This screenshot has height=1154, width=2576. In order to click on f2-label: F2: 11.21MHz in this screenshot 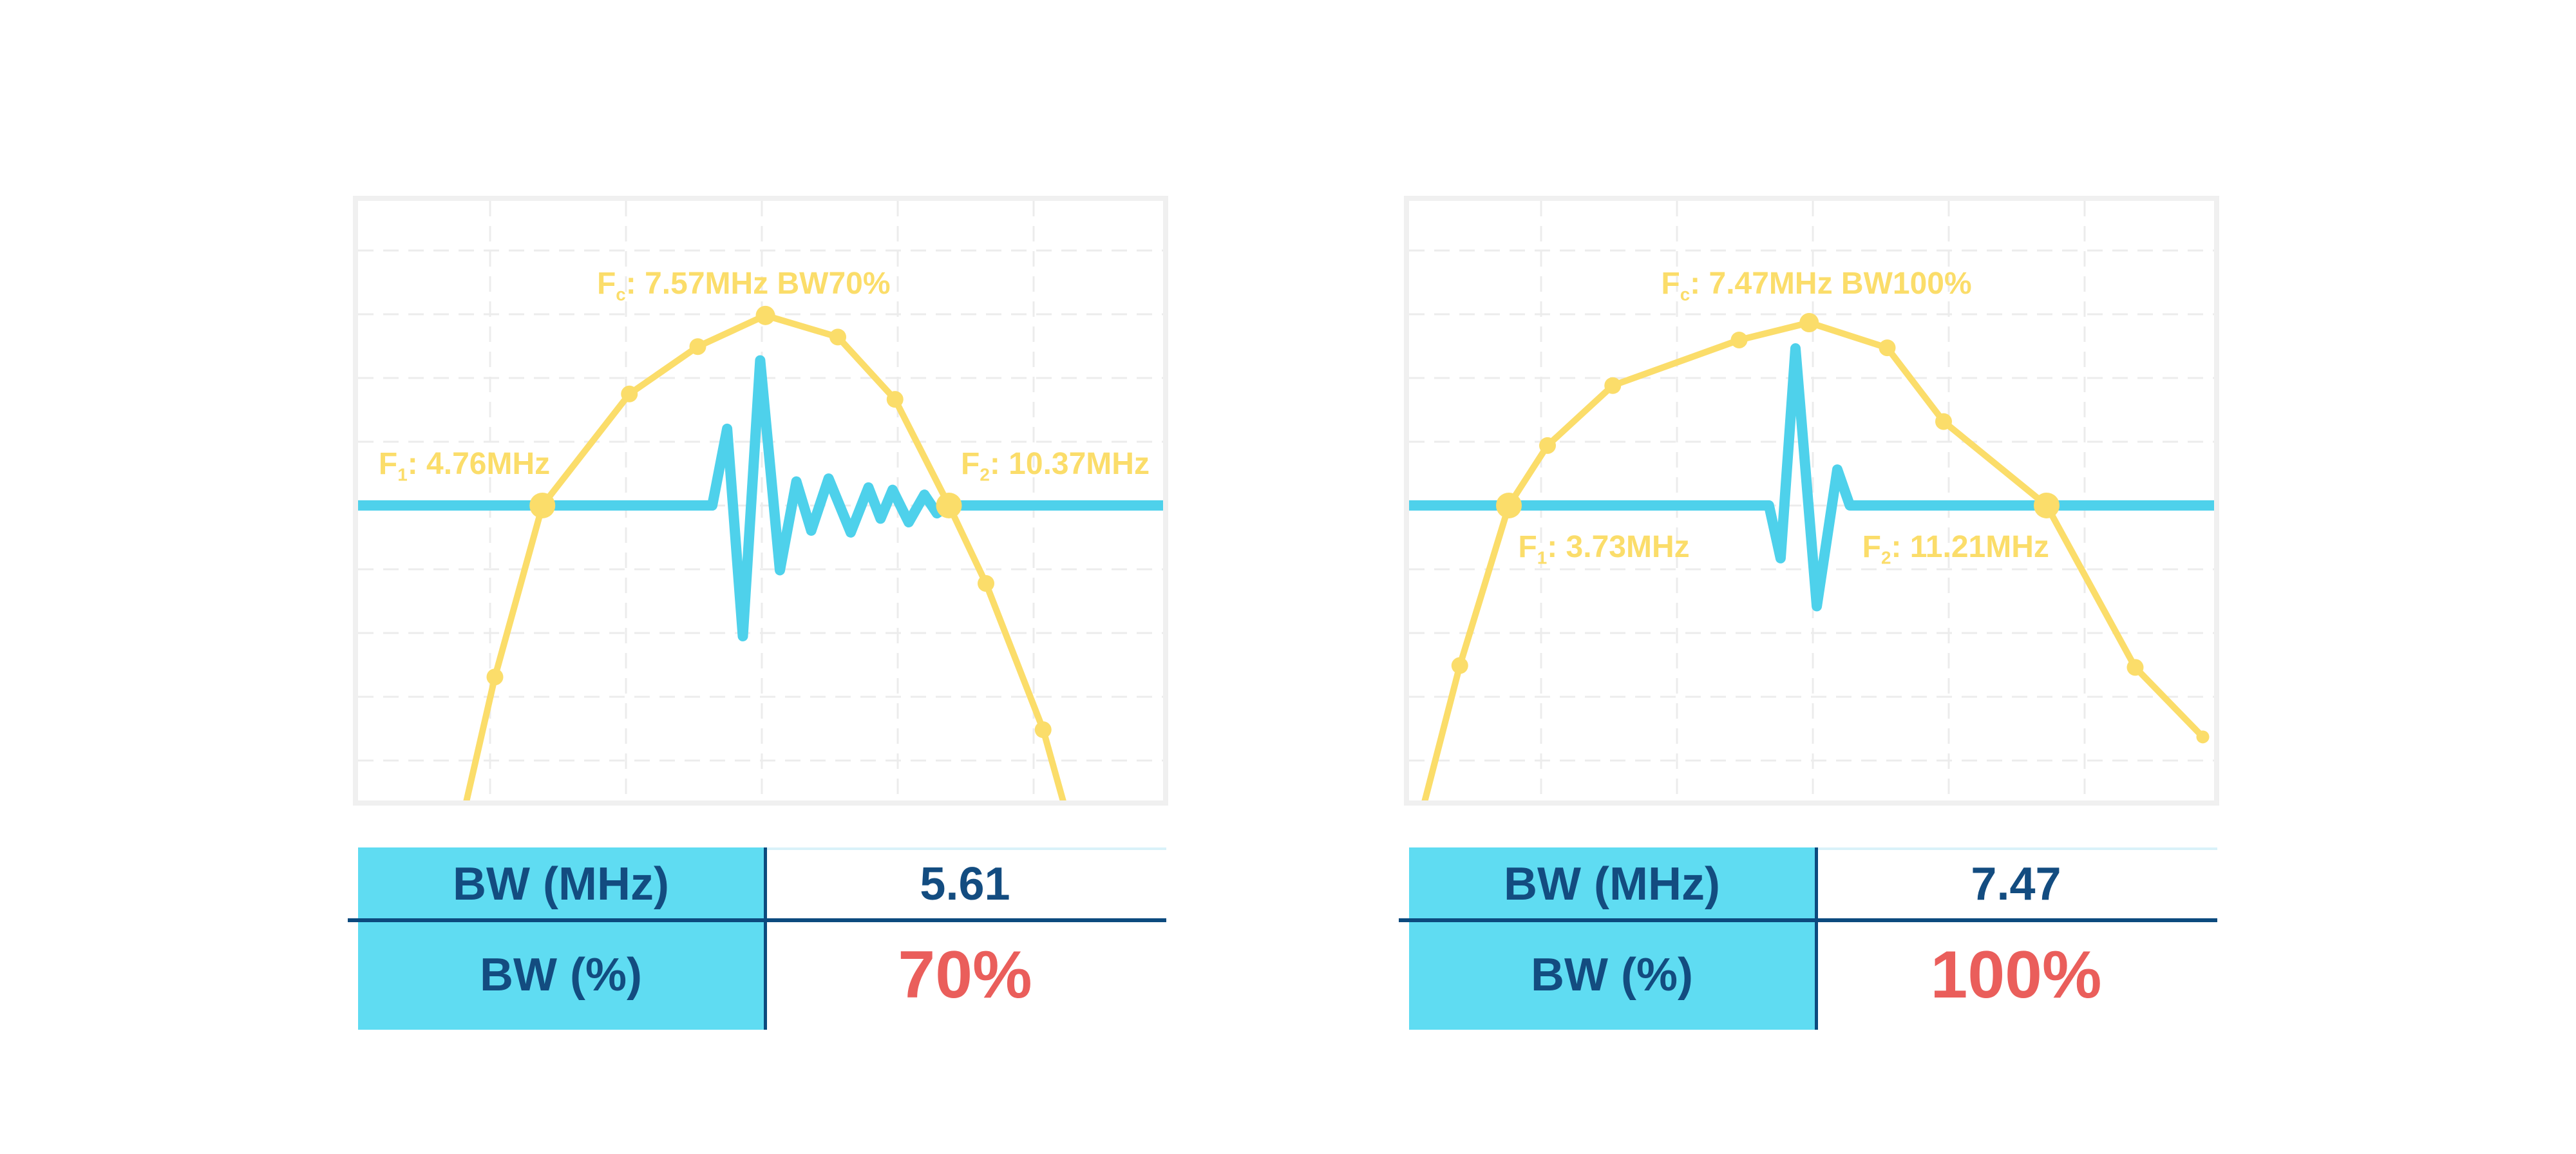, I will do `click(1956, 549)`.